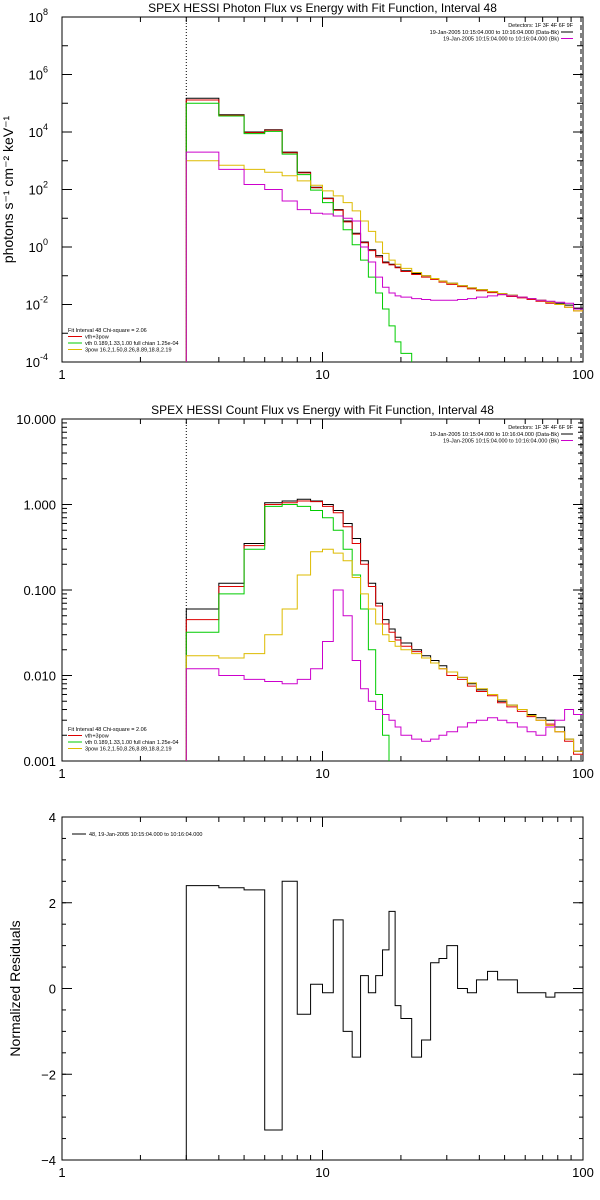 The height and width of the screenshot is (1200, 600). What do you see at coordinates (8, 189) in the screenshot?
I see `y-axis-label: photons s⁻¹ cm⁻² keV⁻¹` at bounding box center [8, 189].